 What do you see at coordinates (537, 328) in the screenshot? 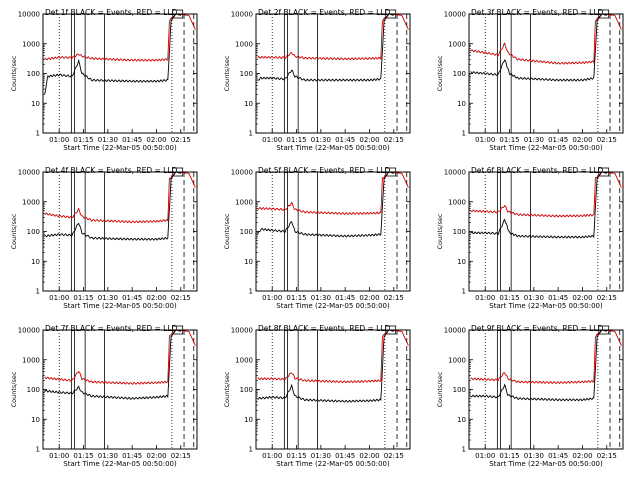
I see `chart-title: Det 9f BLACK = Events, RED = LLD` at bounding box center [537, 328].